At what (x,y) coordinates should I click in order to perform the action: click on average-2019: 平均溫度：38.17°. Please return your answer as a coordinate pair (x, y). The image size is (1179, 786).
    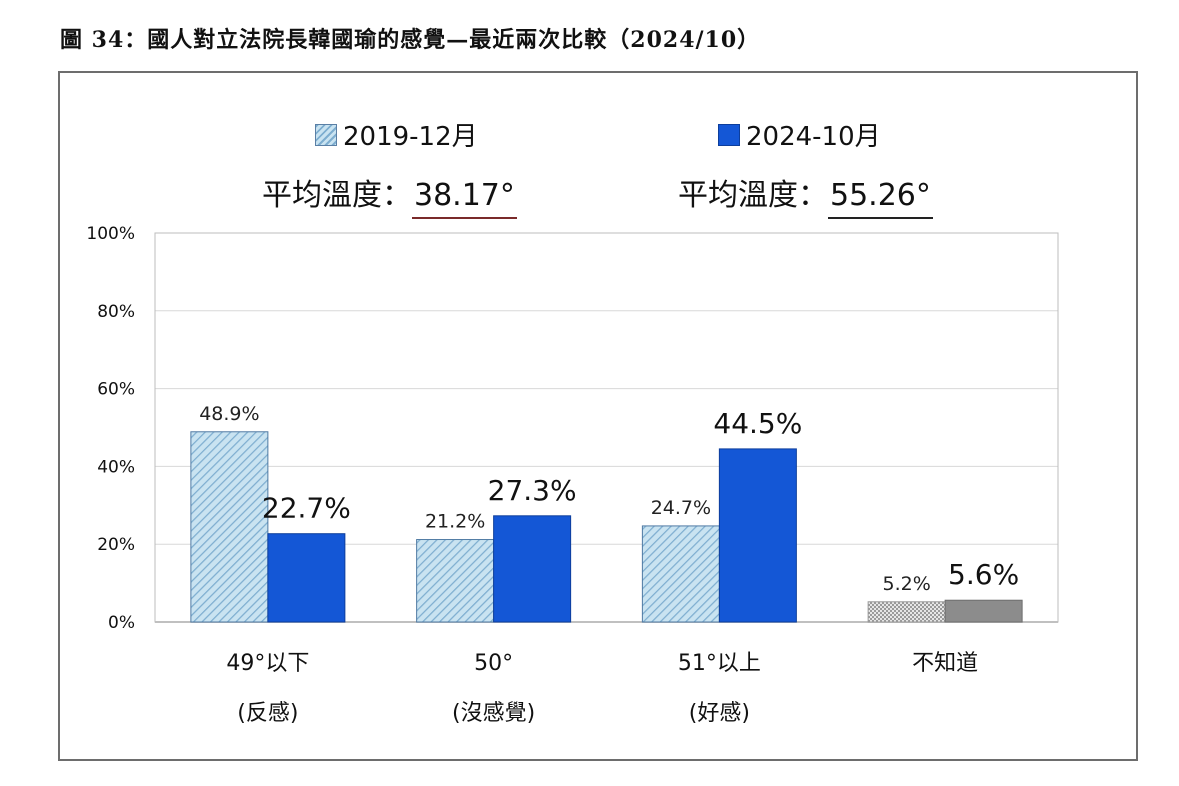
    Looking at the image, I should click on (389, 194).